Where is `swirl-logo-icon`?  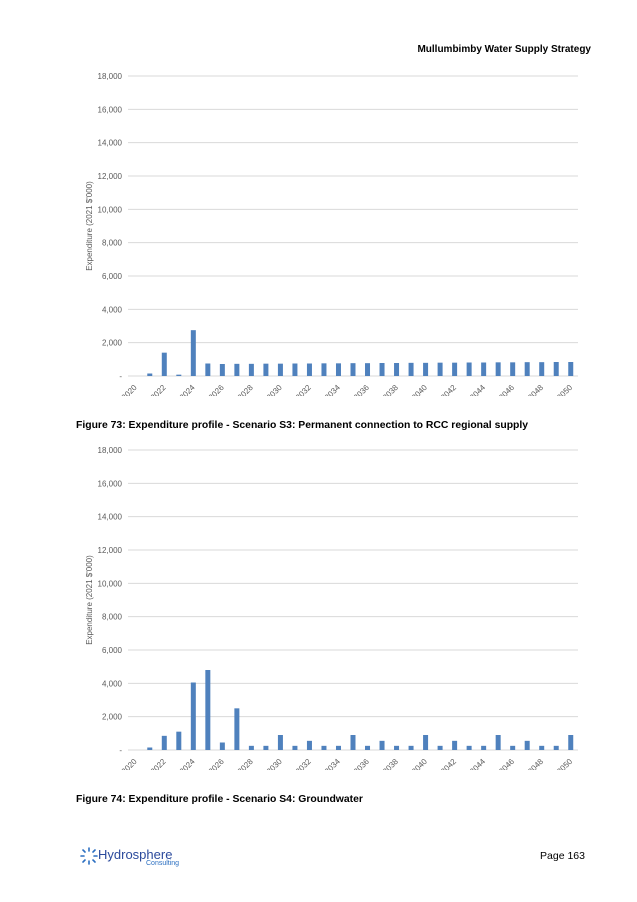 swirl-logo-icon is located at coordinates (89, 856).